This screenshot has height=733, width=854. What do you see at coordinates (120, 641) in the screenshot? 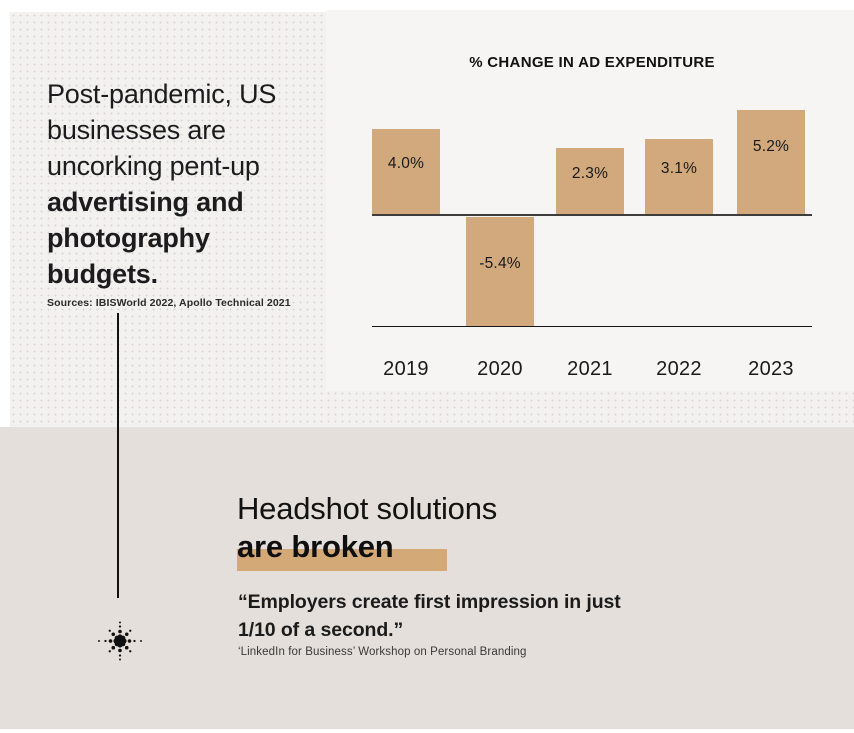
I see `starburst-icon` at bounding box center [120, 641].